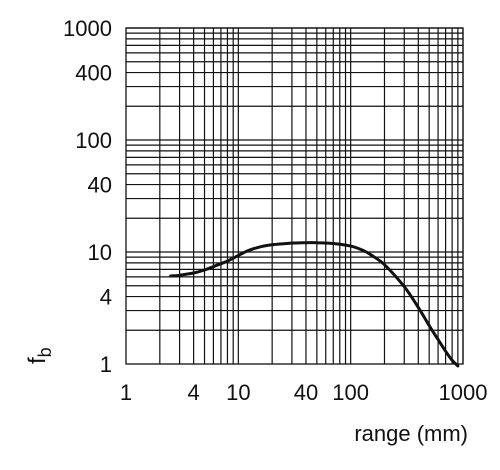  I want to click on x-tick-label: 10, so click(238, 392).